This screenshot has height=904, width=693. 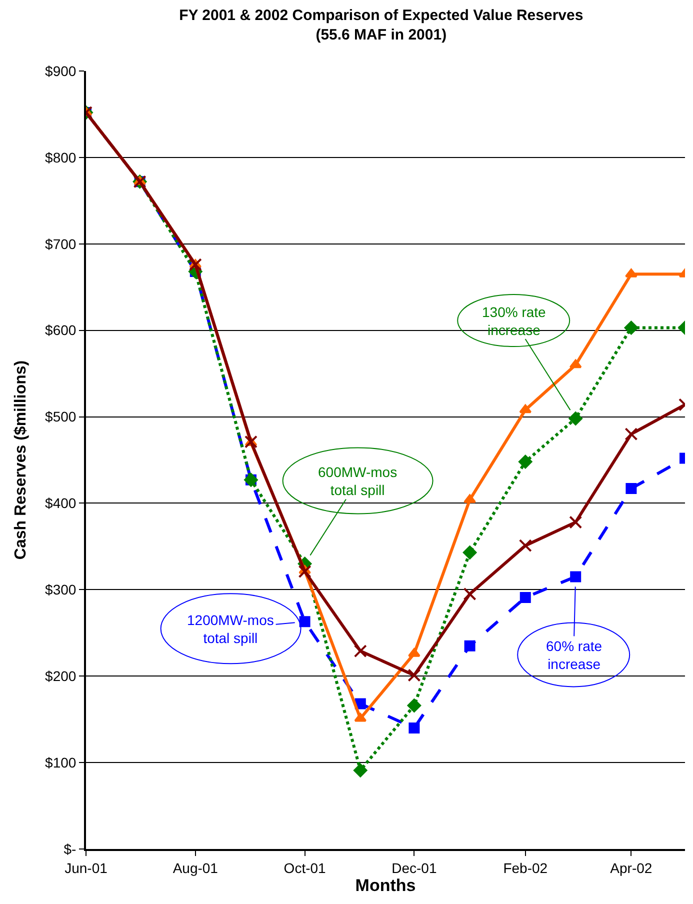 What do you see at coordinates (60, 157) in the screenshot?
I see `y-tick-label: $800` at bounding box center [60, 157].